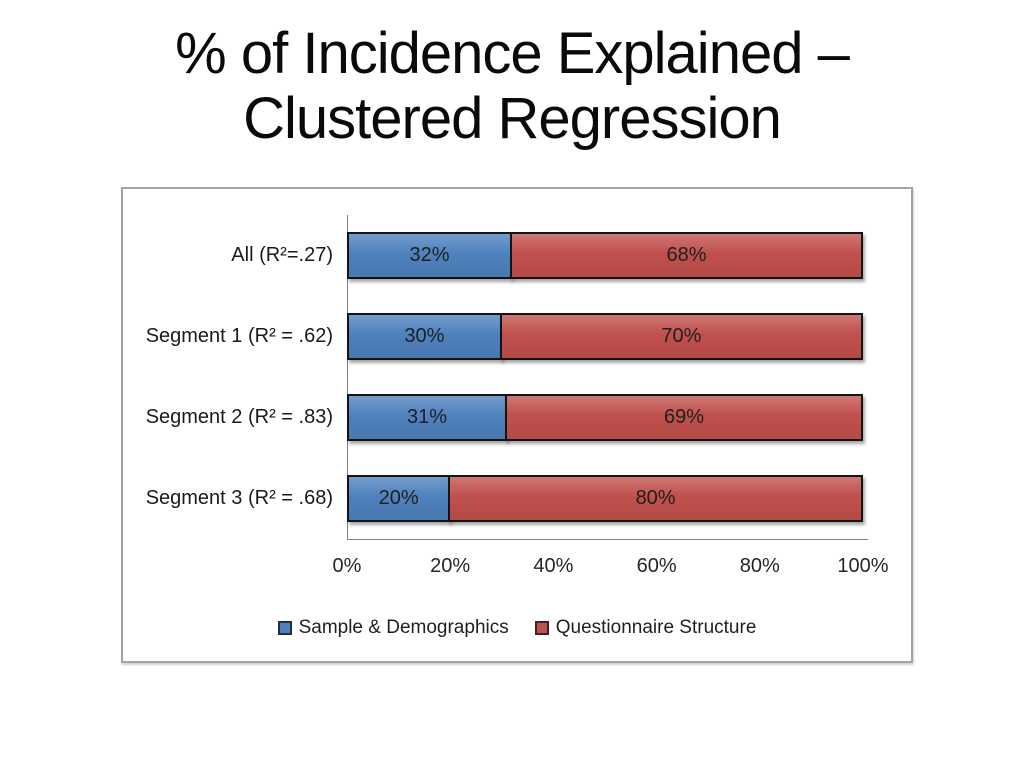 The image size is (1024, 768). I want to click on bar-value-label: 70%, so click(681, 336).